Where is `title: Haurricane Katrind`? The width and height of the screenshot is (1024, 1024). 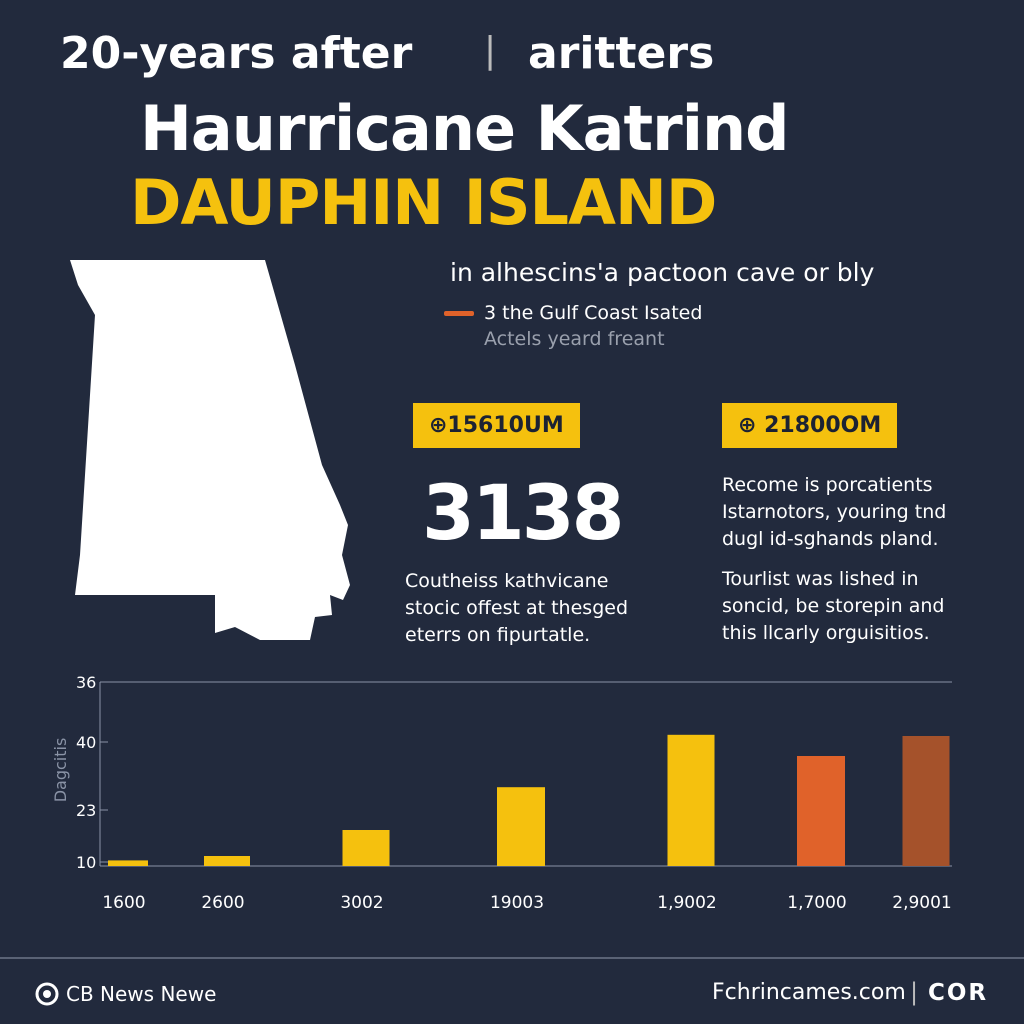
title: Haurricane Katrind is located at coordinates (464, 128).